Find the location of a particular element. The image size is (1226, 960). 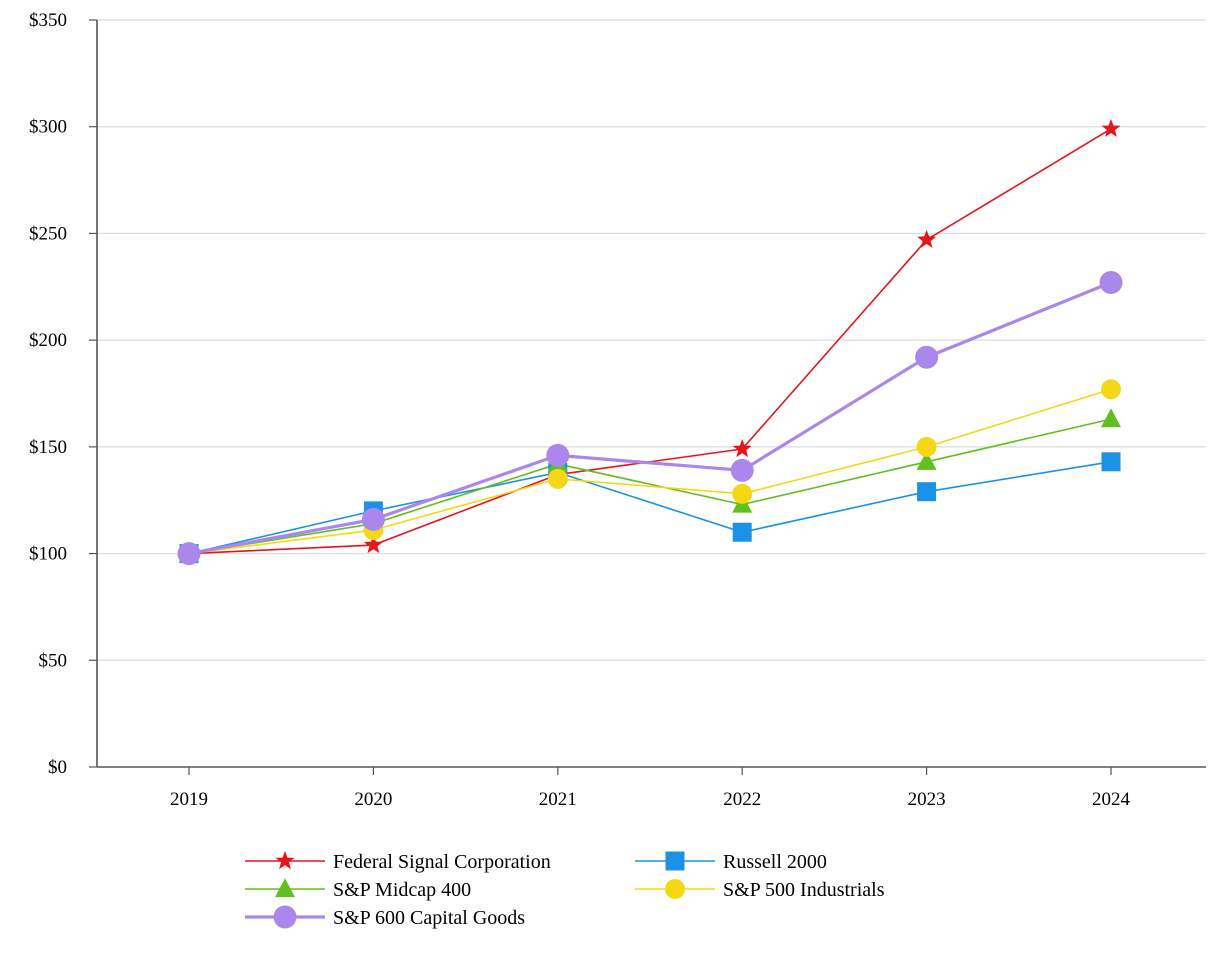

x-tick-label: 2021 is located at coordinates (558, 799).